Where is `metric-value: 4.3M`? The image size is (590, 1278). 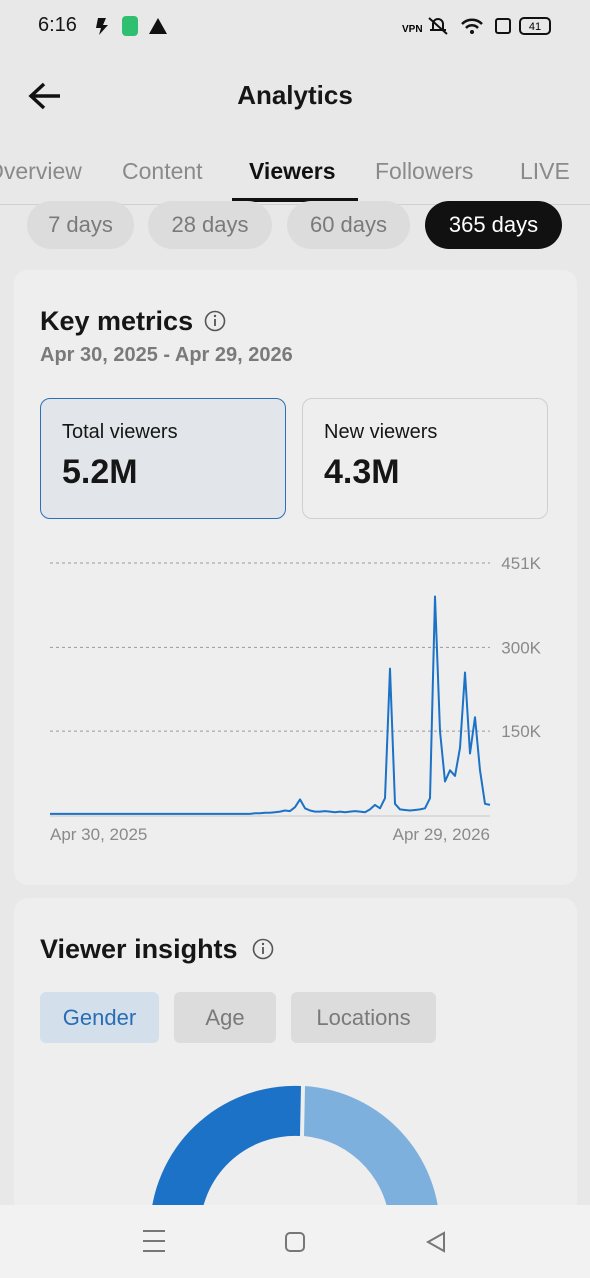 metric-value: 4.3M is located at coordinates (362, 472).